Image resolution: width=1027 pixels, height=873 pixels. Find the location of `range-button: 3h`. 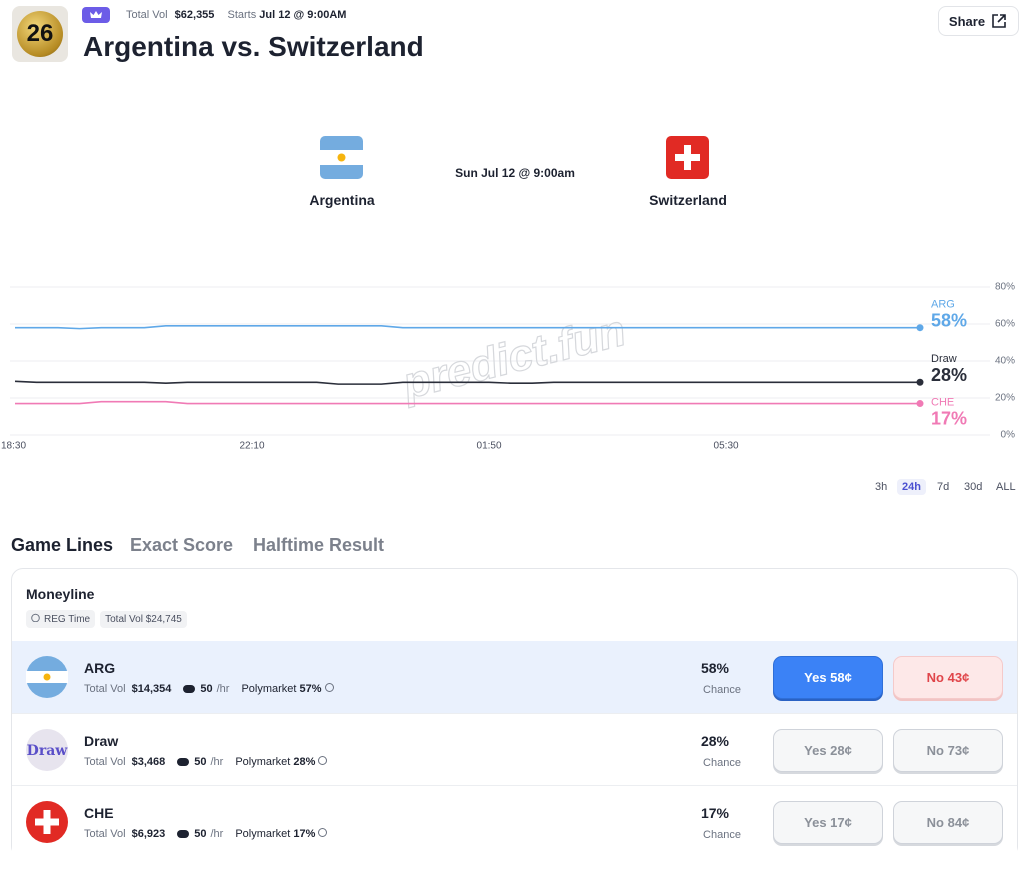

range-button: 3h is located at coordinates (881, 487).